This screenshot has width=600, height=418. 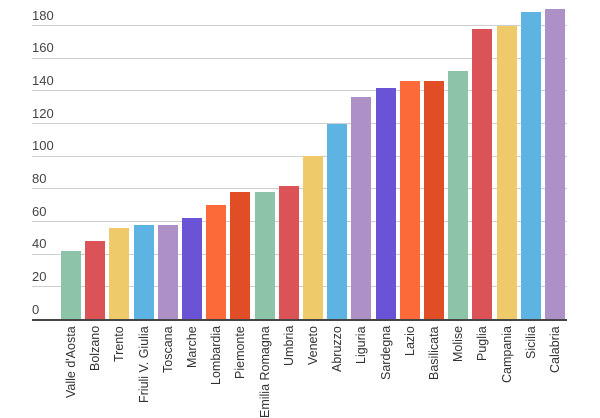 What do you see at coordinates (555, 349) in the screenshot?
I see `x-tick-label: Calabria` at bounding box center [555, 349].